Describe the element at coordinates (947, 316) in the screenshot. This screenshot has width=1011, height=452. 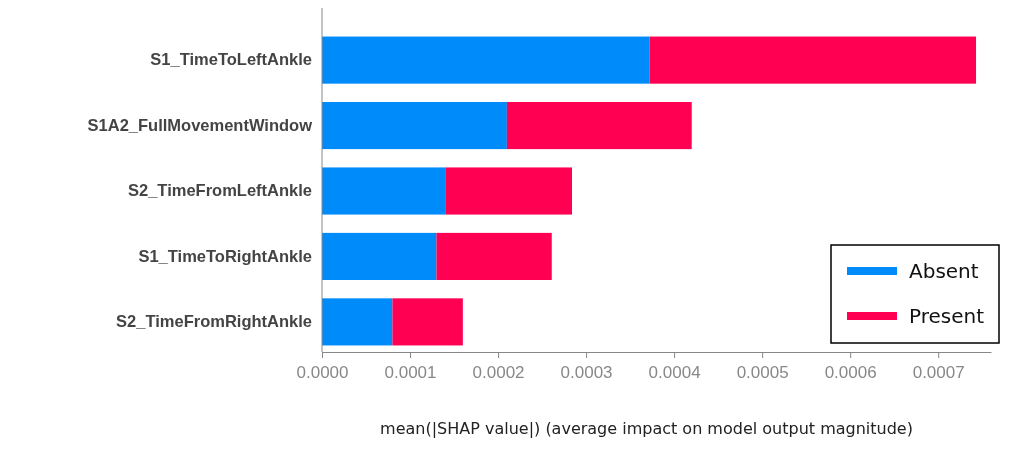
I see `legend-label: Present` at that location.